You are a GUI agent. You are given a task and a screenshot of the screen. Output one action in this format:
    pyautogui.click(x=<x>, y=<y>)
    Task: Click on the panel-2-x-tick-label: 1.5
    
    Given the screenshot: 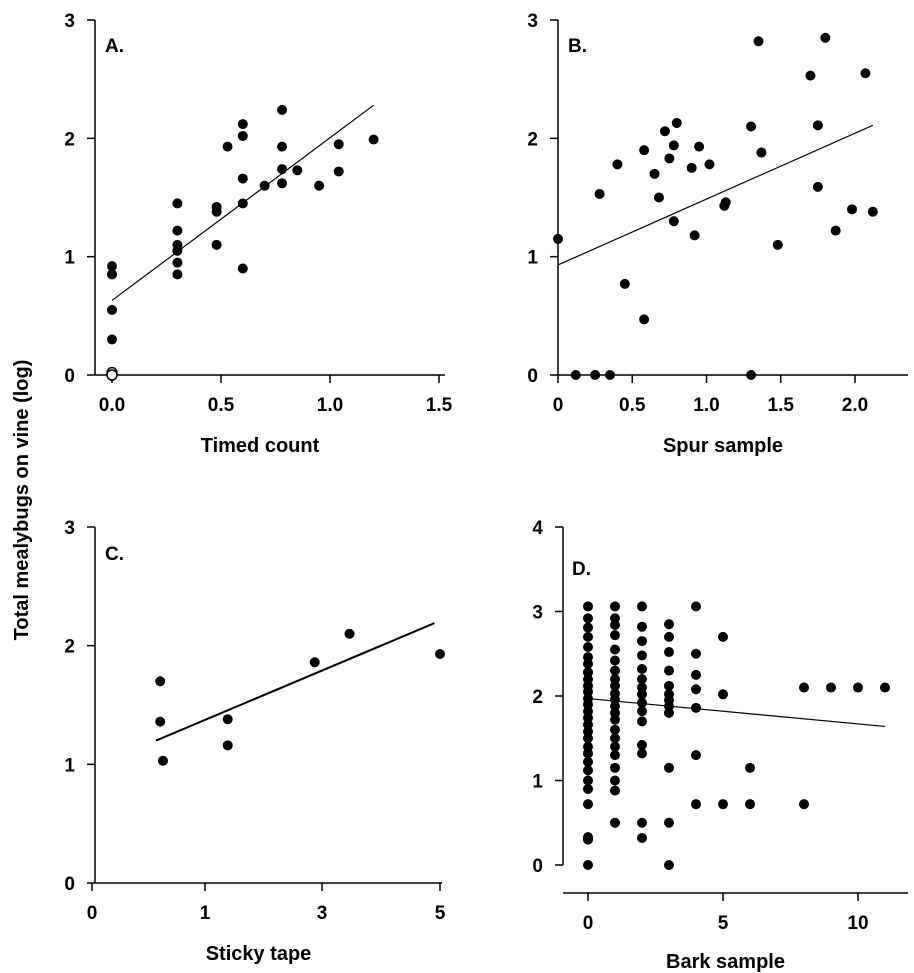 What is the action you would take?
    pyautogui.click(x=781, y=405)
    